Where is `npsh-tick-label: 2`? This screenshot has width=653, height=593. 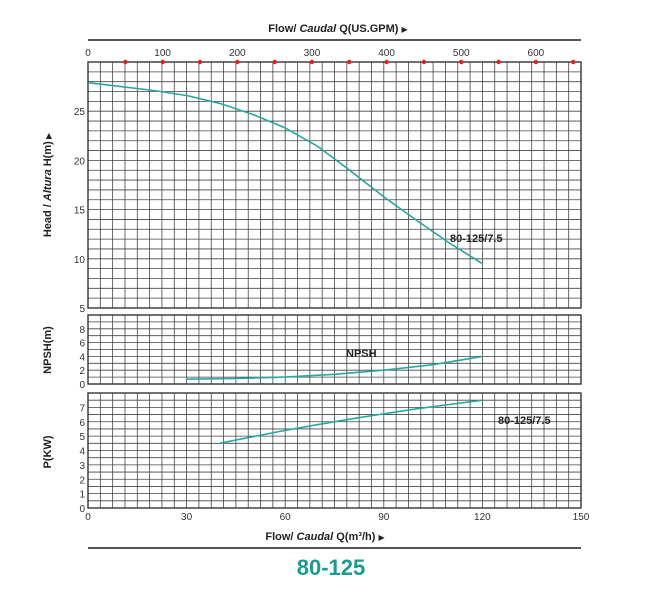 npsh-tick-label: 2 is located at coordinates (82, 371).